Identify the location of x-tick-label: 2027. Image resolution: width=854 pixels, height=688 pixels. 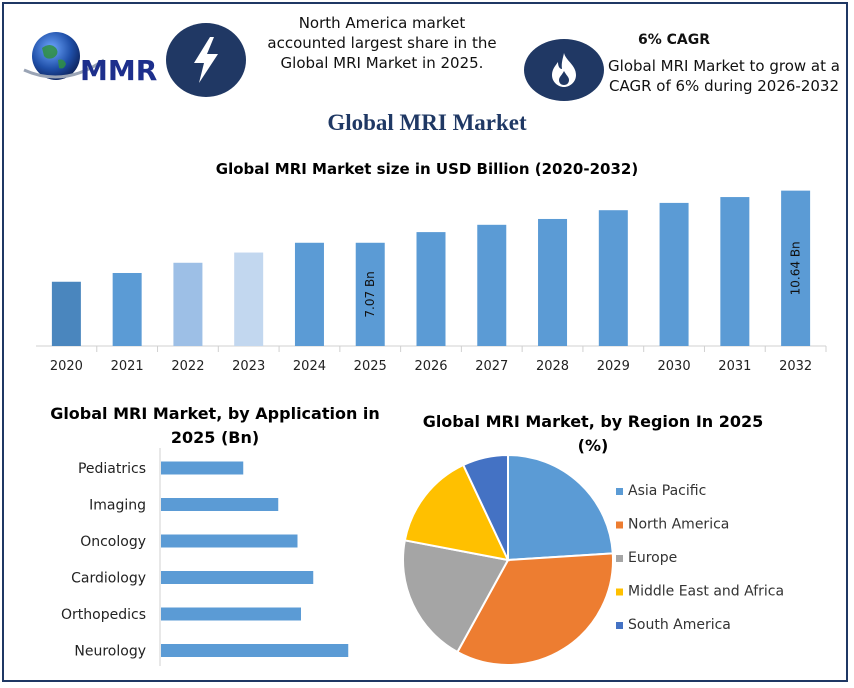
(491, 366).